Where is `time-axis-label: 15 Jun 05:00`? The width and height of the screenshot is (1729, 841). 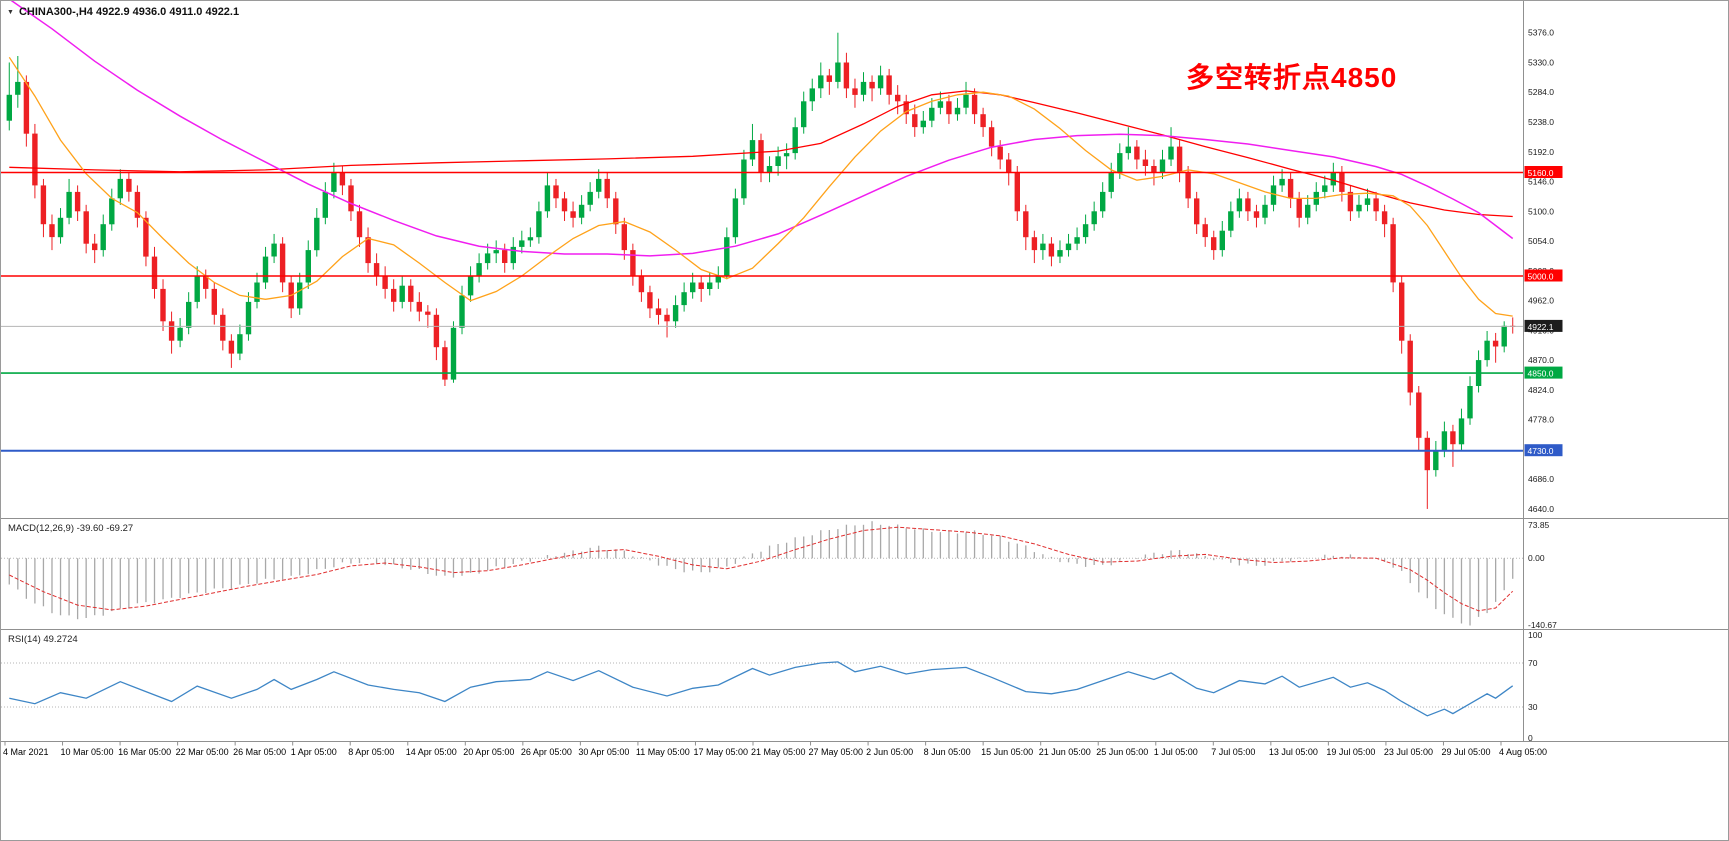
time-axis-label: 15 Jun 05:00 is located at coordinates (1007, 752).